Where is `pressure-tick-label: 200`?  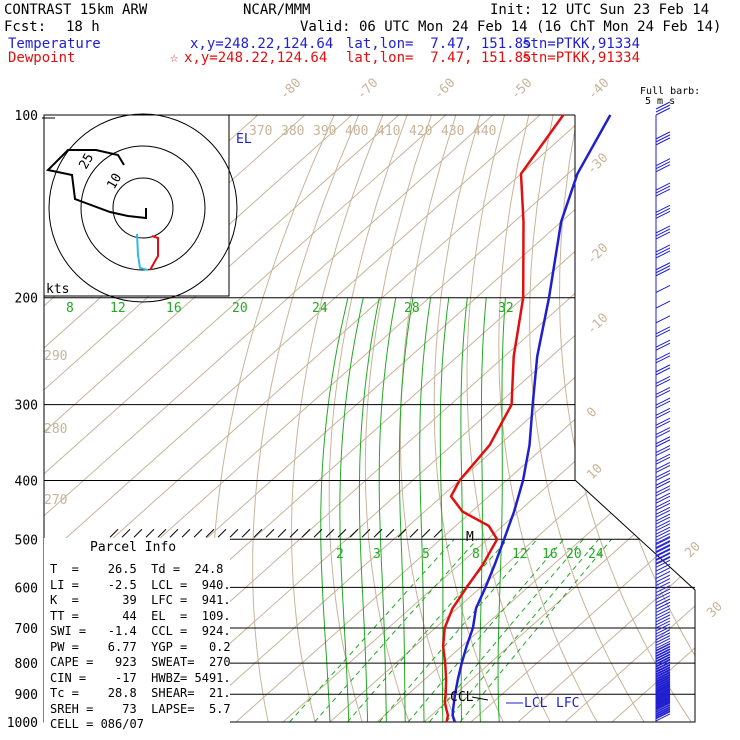 pressure-tick-label: 200 is located at coordinates (26, 299).